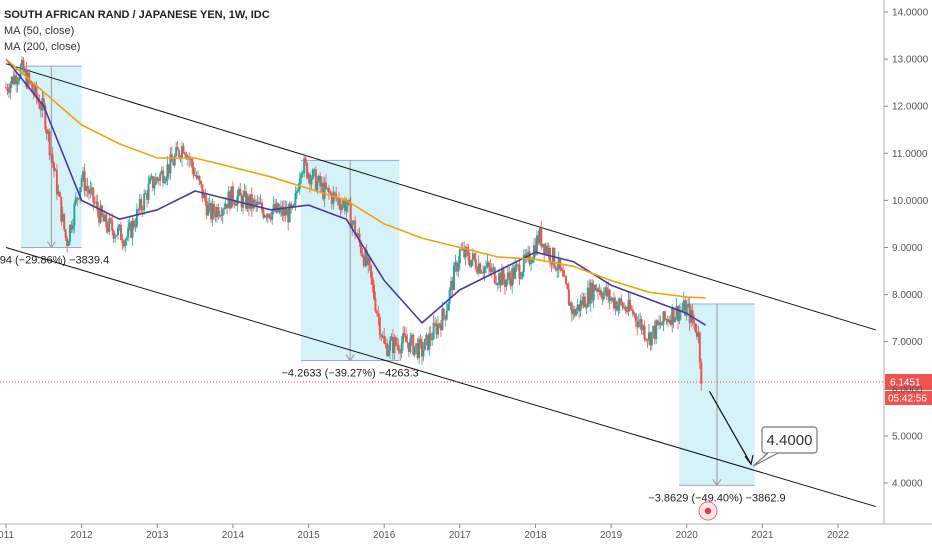 The height and width of the screenshot is (550, 932). Describe the element at coordinates (910, 201) in the screenshot. I see `y-tick-label: 10.0000` at that location.